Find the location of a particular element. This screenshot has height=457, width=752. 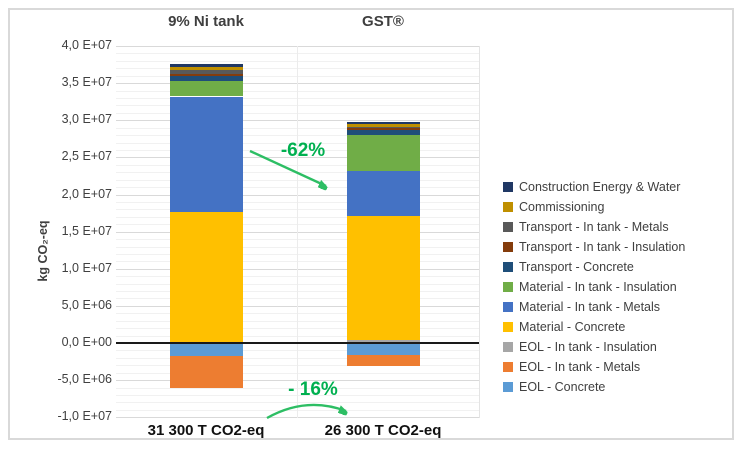

y-tick-label: 2,0 E+07 is located at coordinates (86, 193).